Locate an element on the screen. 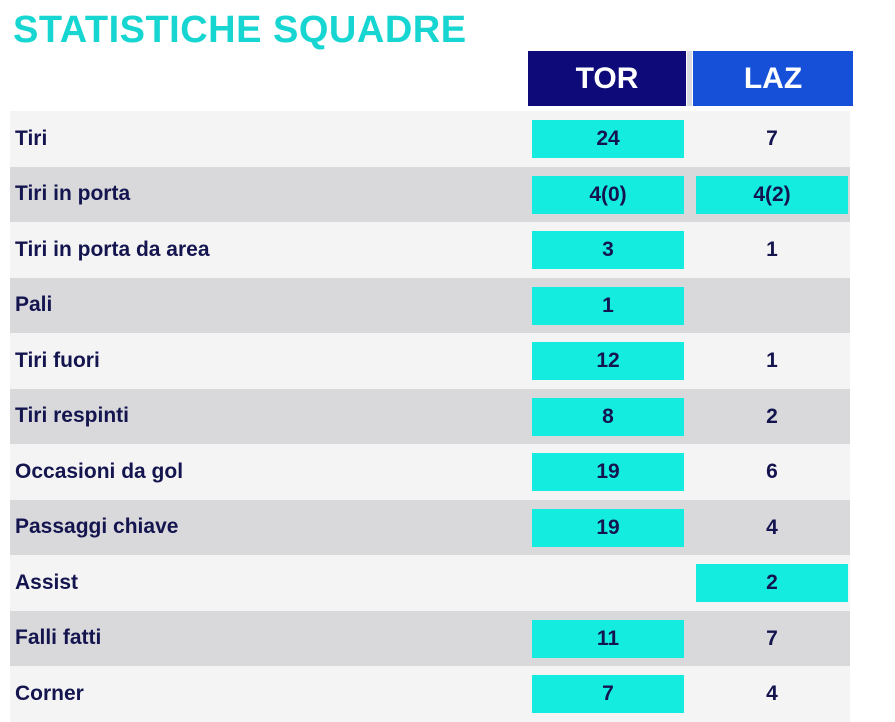 This screenshot has height=722, width=895. team-header-home: TOR is located at coordinates (607, 78).